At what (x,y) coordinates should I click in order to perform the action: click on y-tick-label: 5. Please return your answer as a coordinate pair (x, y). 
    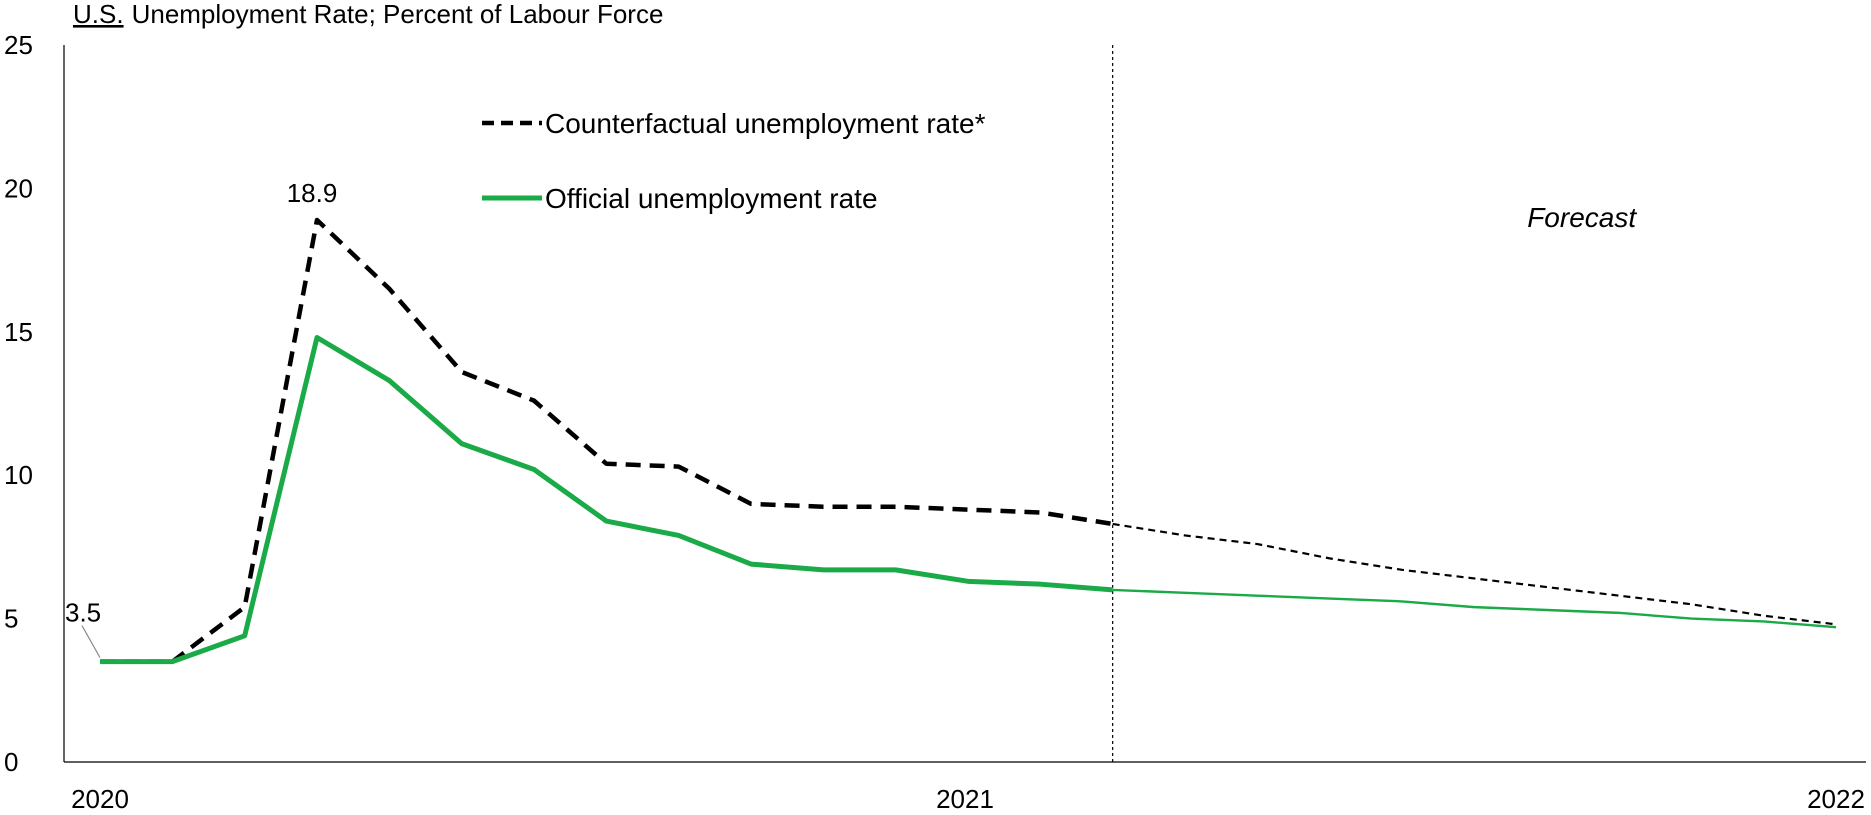
    Looking at the image, I should click on (11, 619).